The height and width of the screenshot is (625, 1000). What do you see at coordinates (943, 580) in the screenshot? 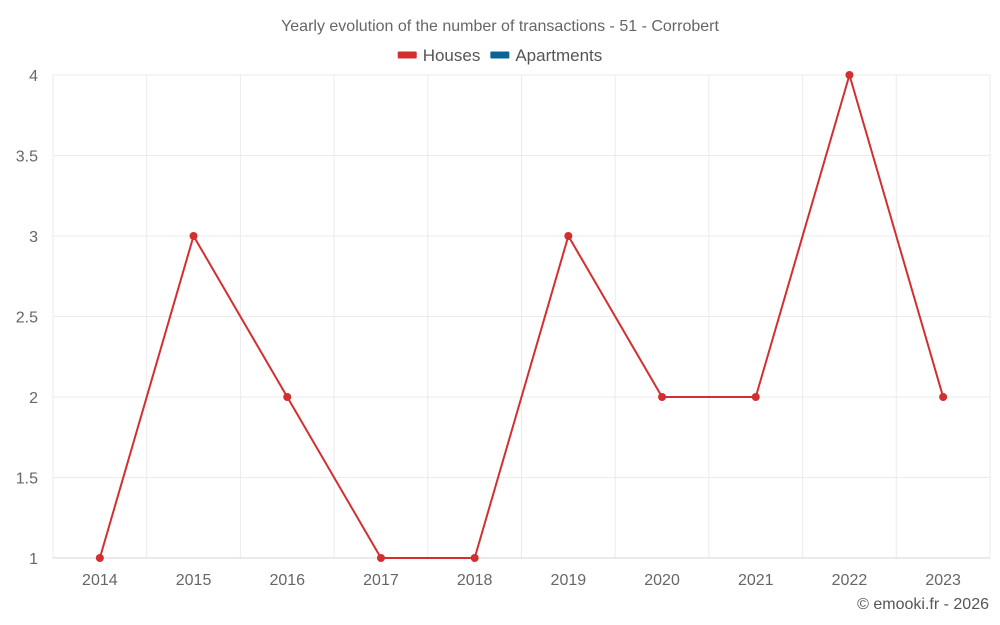
I see `x-tick-label: 2023` at bounding box center [943, 580].